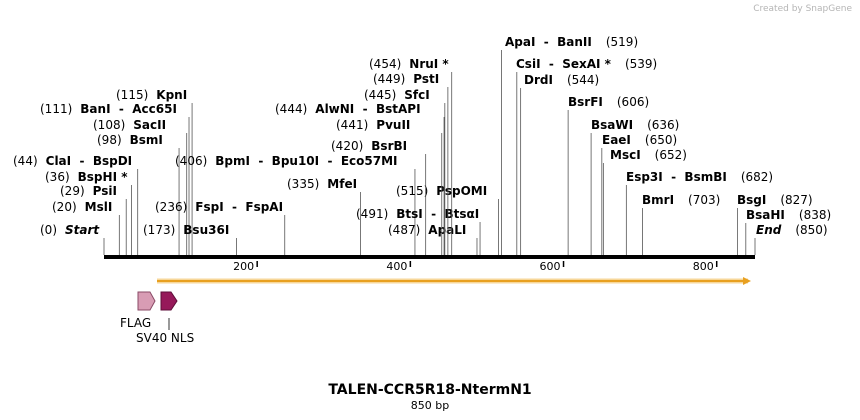  What do you see at coordinates (437, 214) in the screenshot?
I see `enzyme-name: BtsI - BtsαI` at bounding box center [437, 214].